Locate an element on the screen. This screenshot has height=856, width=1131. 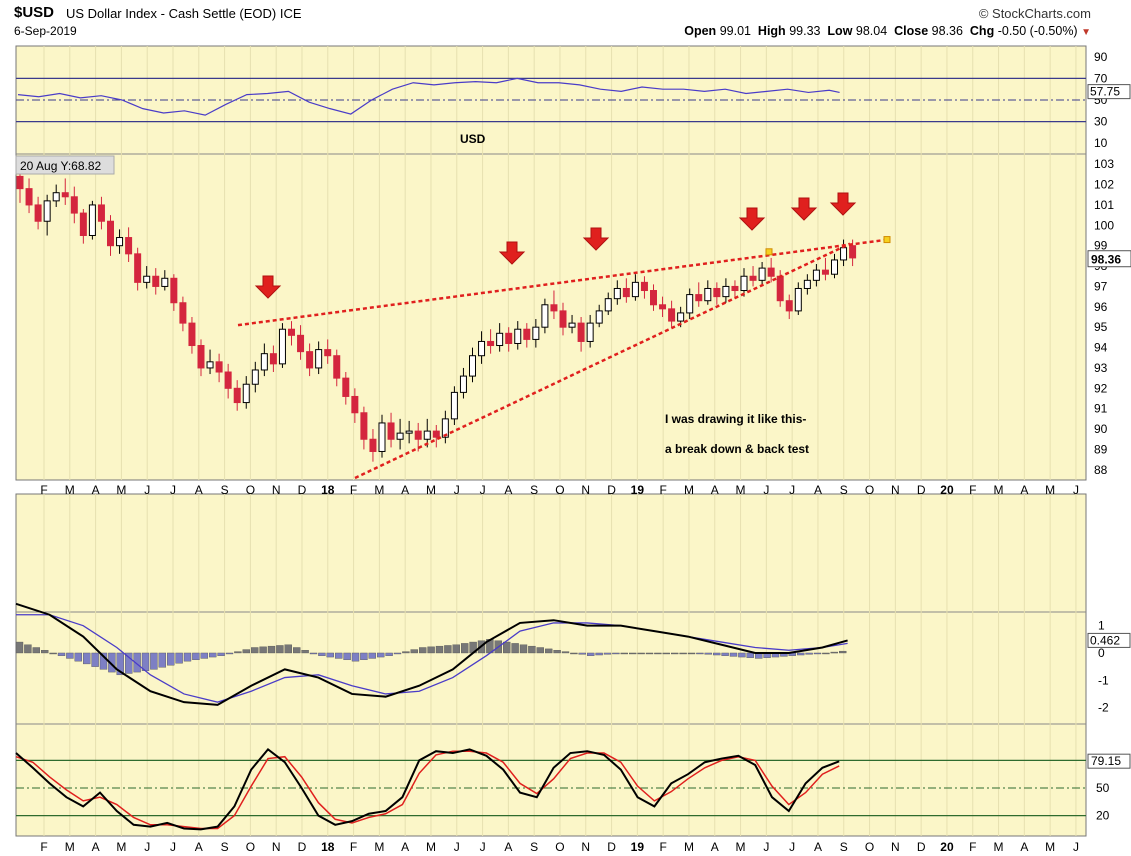
price-tick-label: 93 is located at coordinates (1101, 368).